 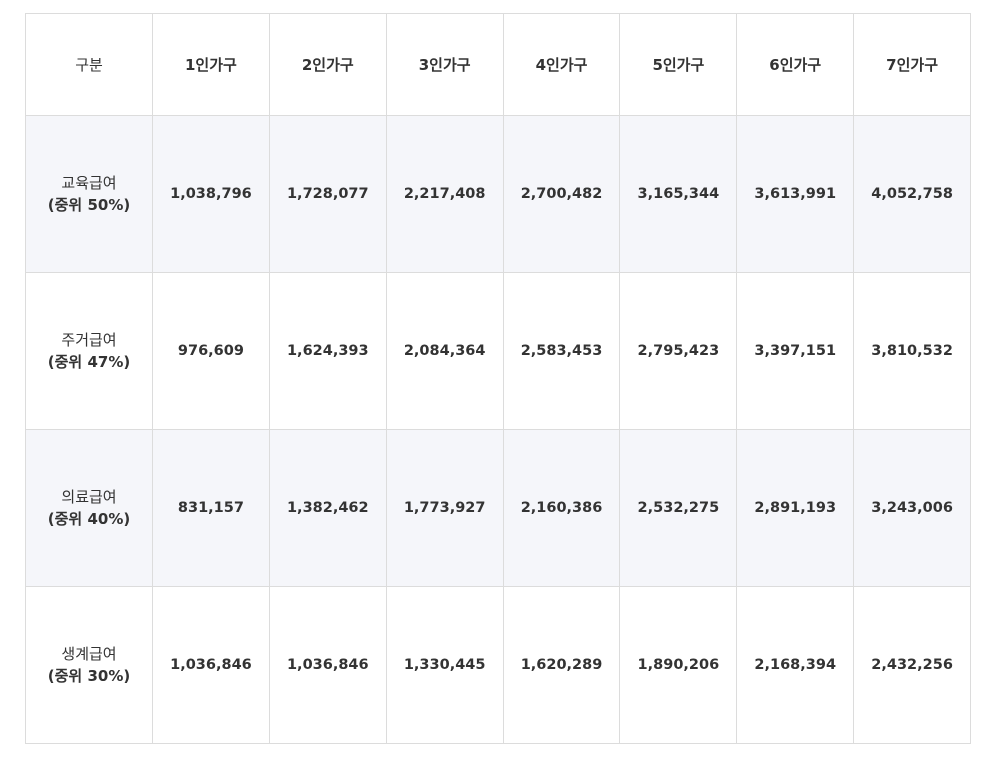 What do you see at coordinates (912, 194) in the screenshot?
I see `table-cell: 4,052,758` at bounding box center [912, 194].